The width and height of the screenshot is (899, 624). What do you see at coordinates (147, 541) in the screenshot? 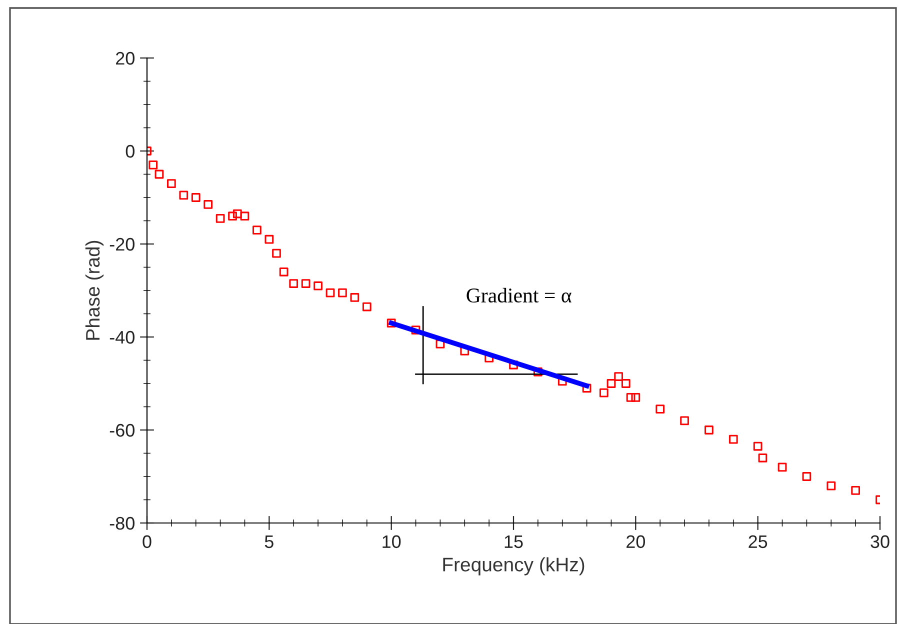
I see `x-tick-label: 0` at bounding box center [147, 541].